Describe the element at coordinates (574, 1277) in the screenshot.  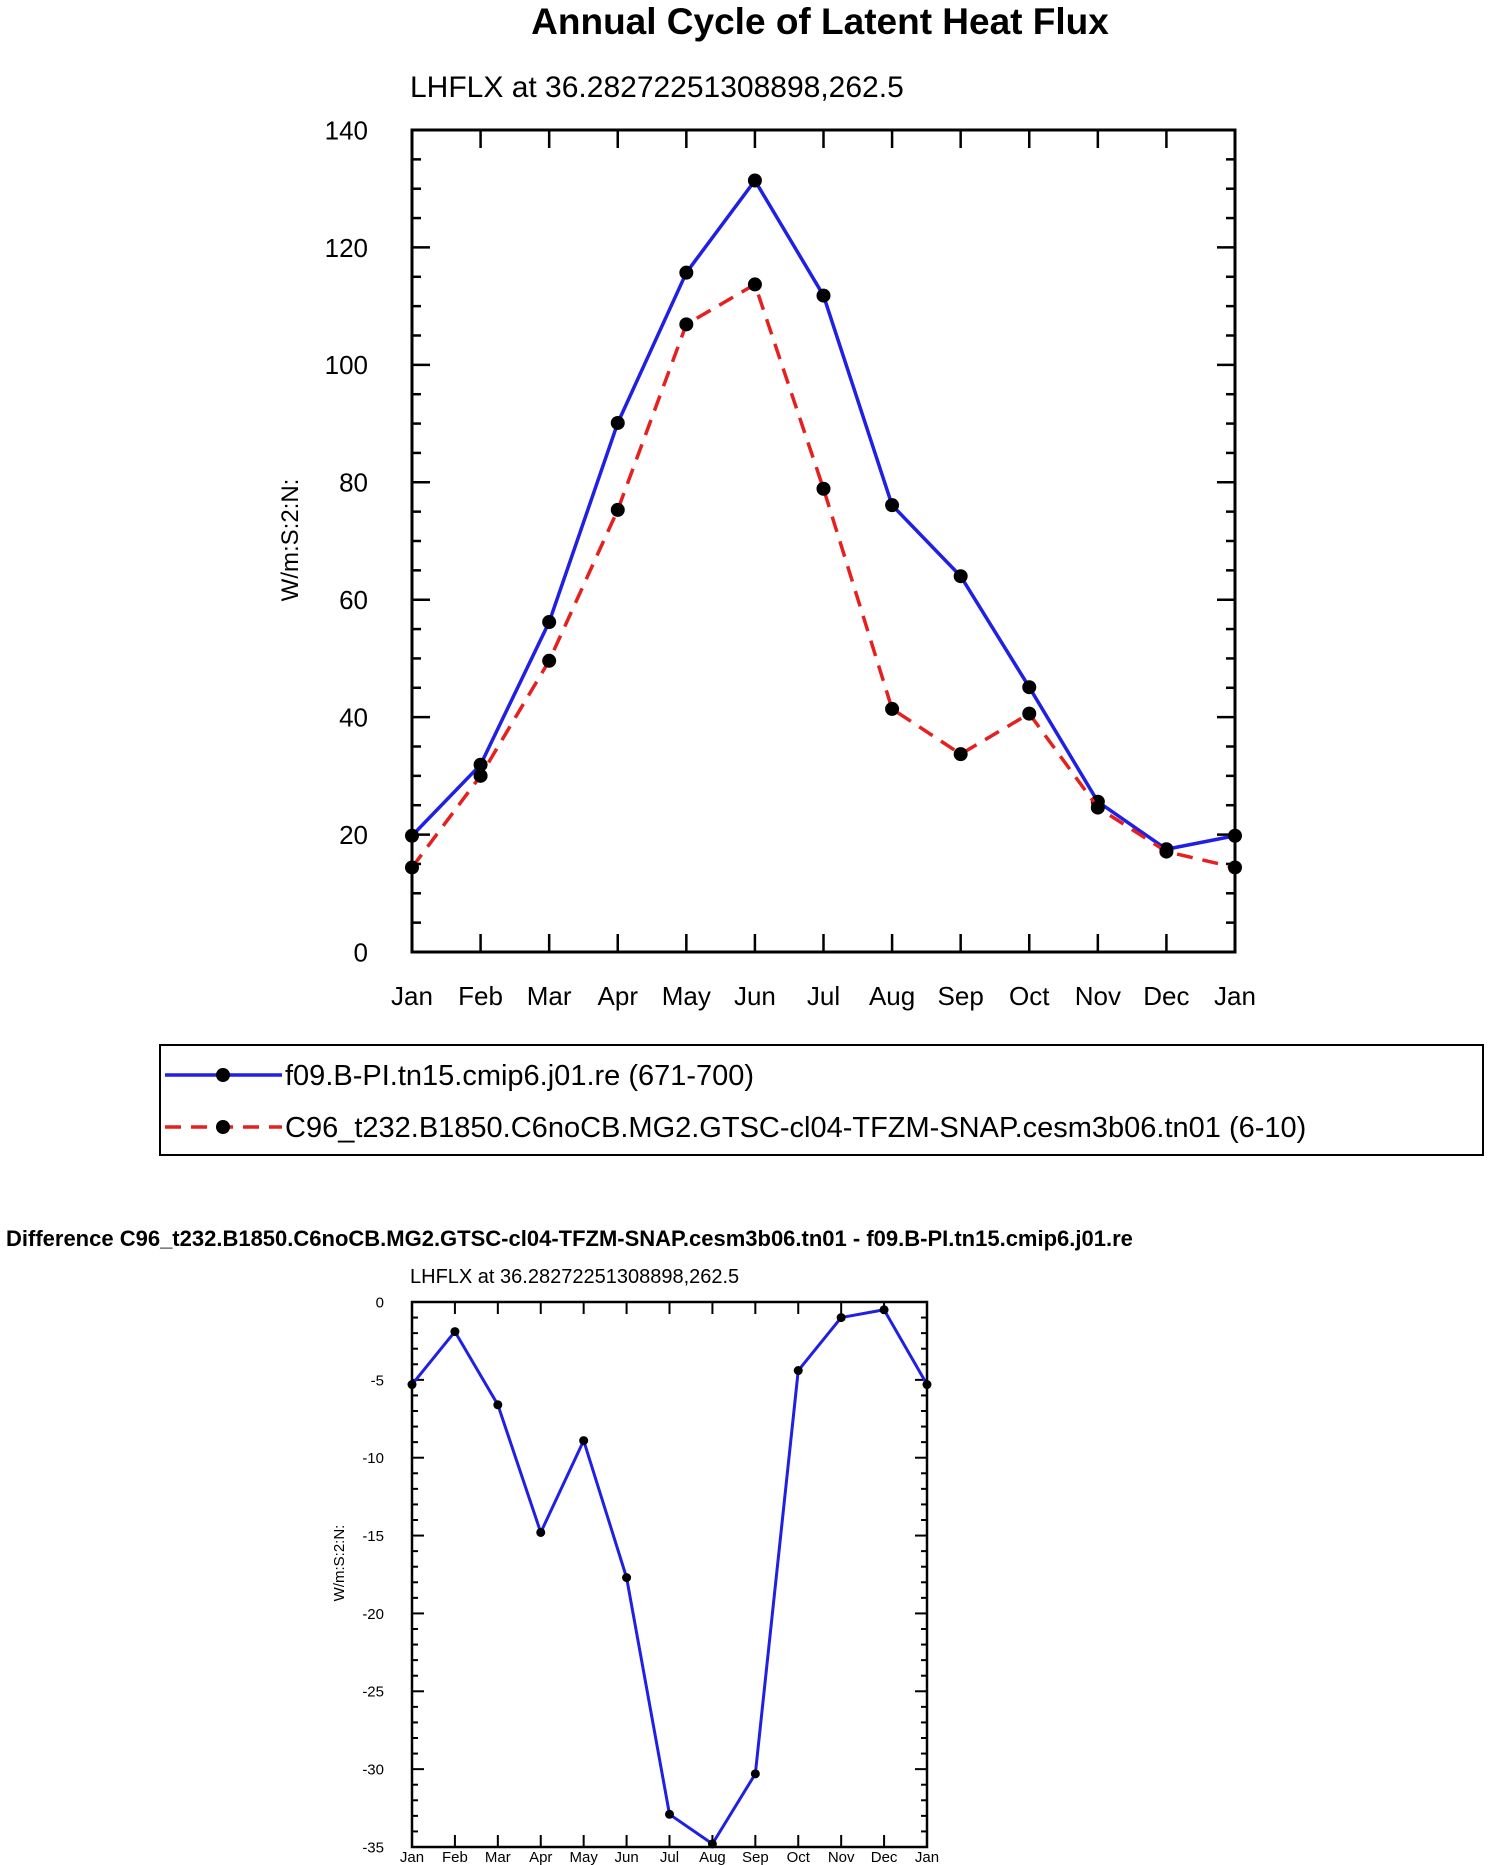
I see `chart2-subtitle: LHFLX at 36.28272251308898,262.5` at that location.